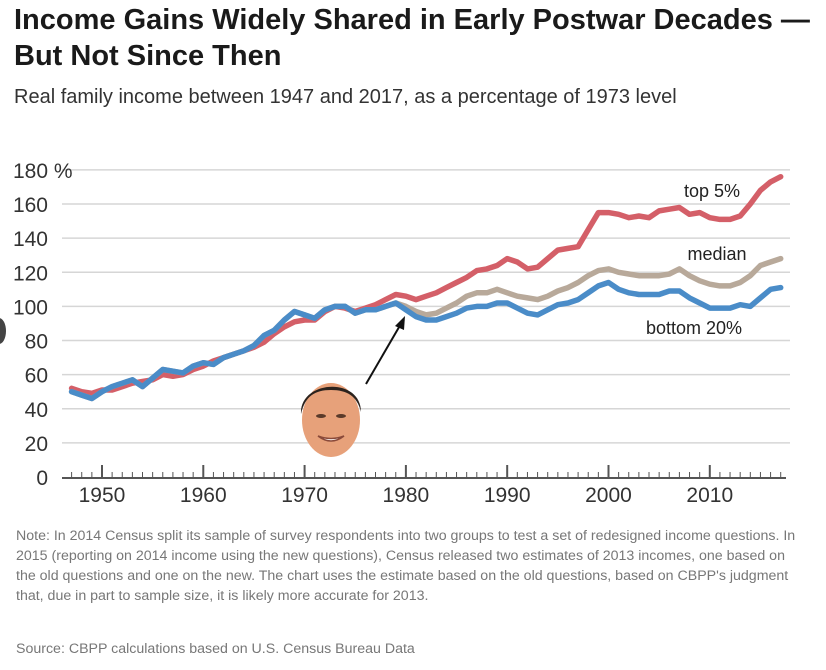 This screenshot has width=826, height=670. Describe the element at coordinates (43, 171) in the screenshot. I see `y-tick-label: 180 %` at that location.